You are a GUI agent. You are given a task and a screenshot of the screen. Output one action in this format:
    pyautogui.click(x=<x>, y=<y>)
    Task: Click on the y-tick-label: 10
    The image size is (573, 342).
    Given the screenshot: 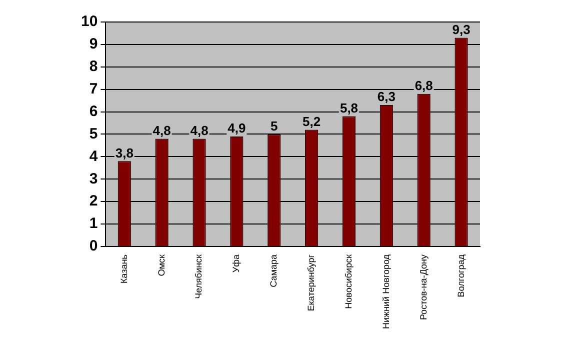 What is the action you would take?
    pyautogui.click(x=89, y=21)
    